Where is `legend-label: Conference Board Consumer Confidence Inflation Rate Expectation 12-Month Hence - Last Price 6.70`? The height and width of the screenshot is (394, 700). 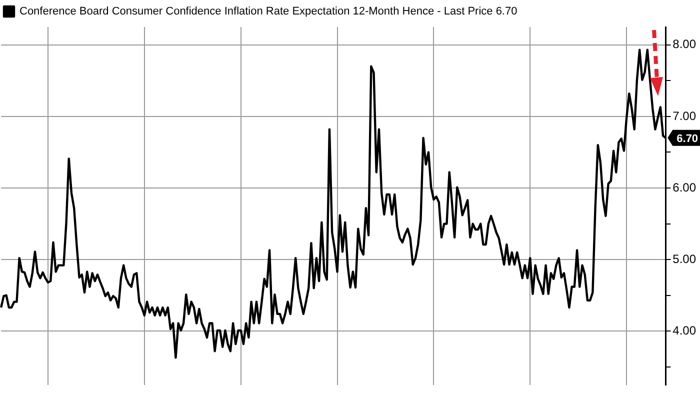
legend-label: Conference Board Consumer Confidence Inflation Rate Expectation 12-Month Hence - Last Price 6.70 is located at coordinates (269, 12).